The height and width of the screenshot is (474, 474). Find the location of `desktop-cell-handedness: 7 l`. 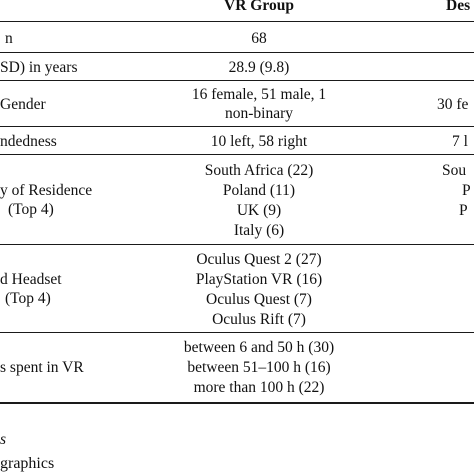

desktop-cell-handedness: 7 l is located at coordinates (460, 141).